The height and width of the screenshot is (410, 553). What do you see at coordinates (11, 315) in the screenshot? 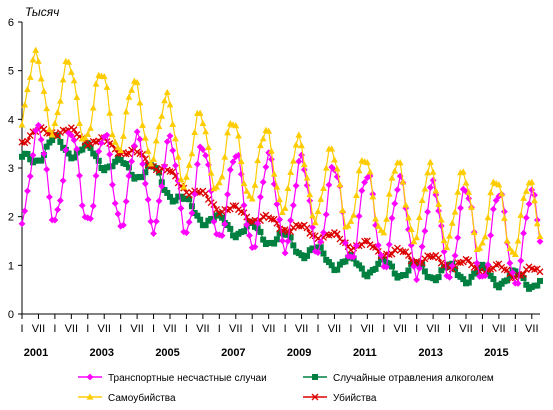
I see `y-tick-label: 0` at bounding box center [11, 315].